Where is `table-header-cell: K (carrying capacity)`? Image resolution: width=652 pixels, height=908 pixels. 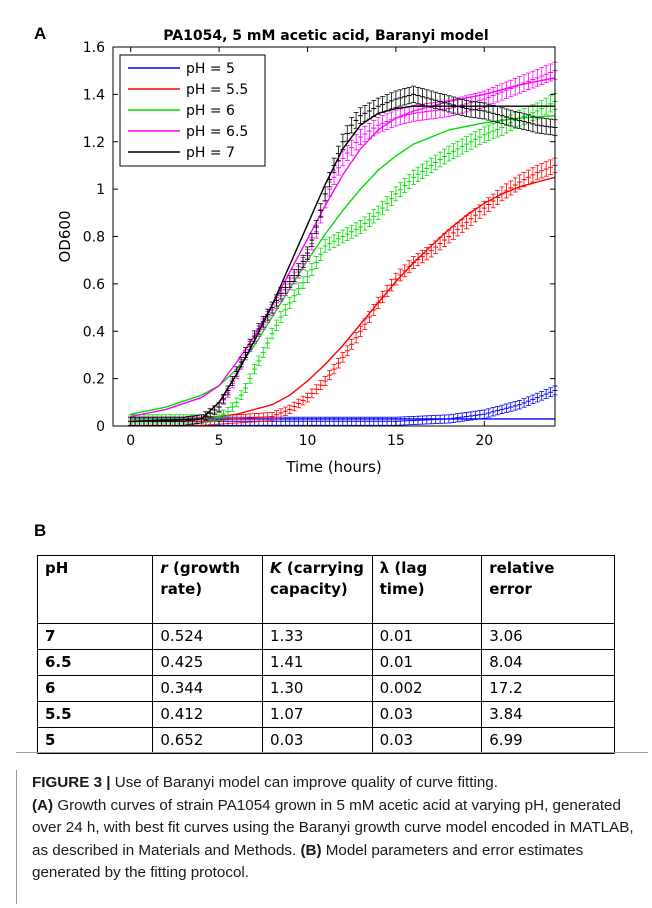
table-header-cell: K (carrying capacity) is located at coordinates (317, 589).